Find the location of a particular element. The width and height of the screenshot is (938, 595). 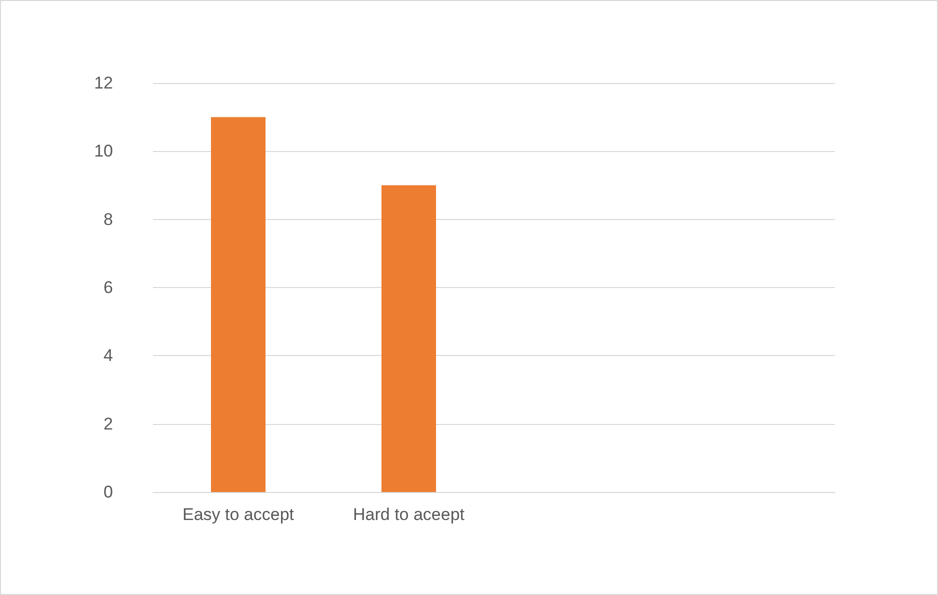

y-tick-label: 10 is located at coordinates (103, 151).